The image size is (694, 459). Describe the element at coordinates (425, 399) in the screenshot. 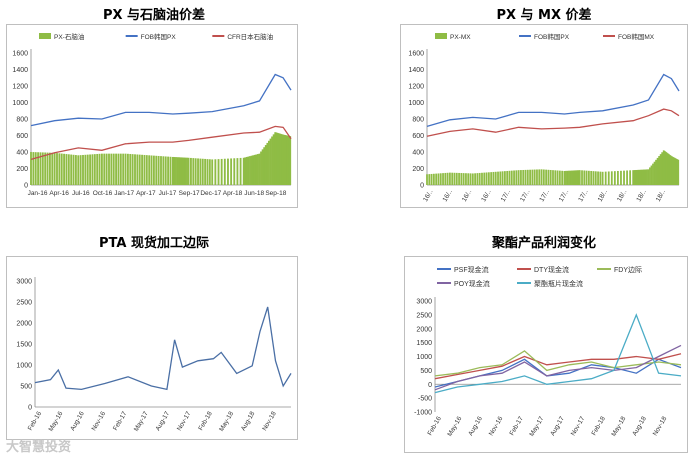

I see `y-tick-label: -500` at that location.